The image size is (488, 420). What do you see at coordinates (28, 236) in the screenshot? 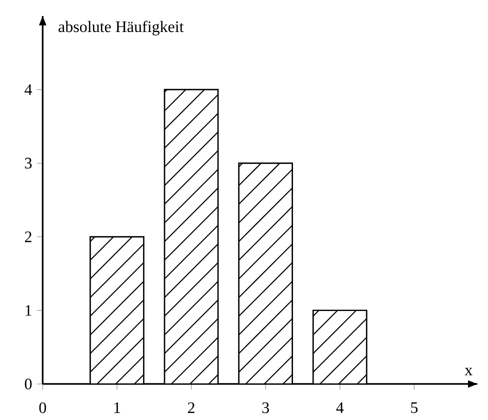
I see `y-tick-label: 2` at bounding box center [28, 236].